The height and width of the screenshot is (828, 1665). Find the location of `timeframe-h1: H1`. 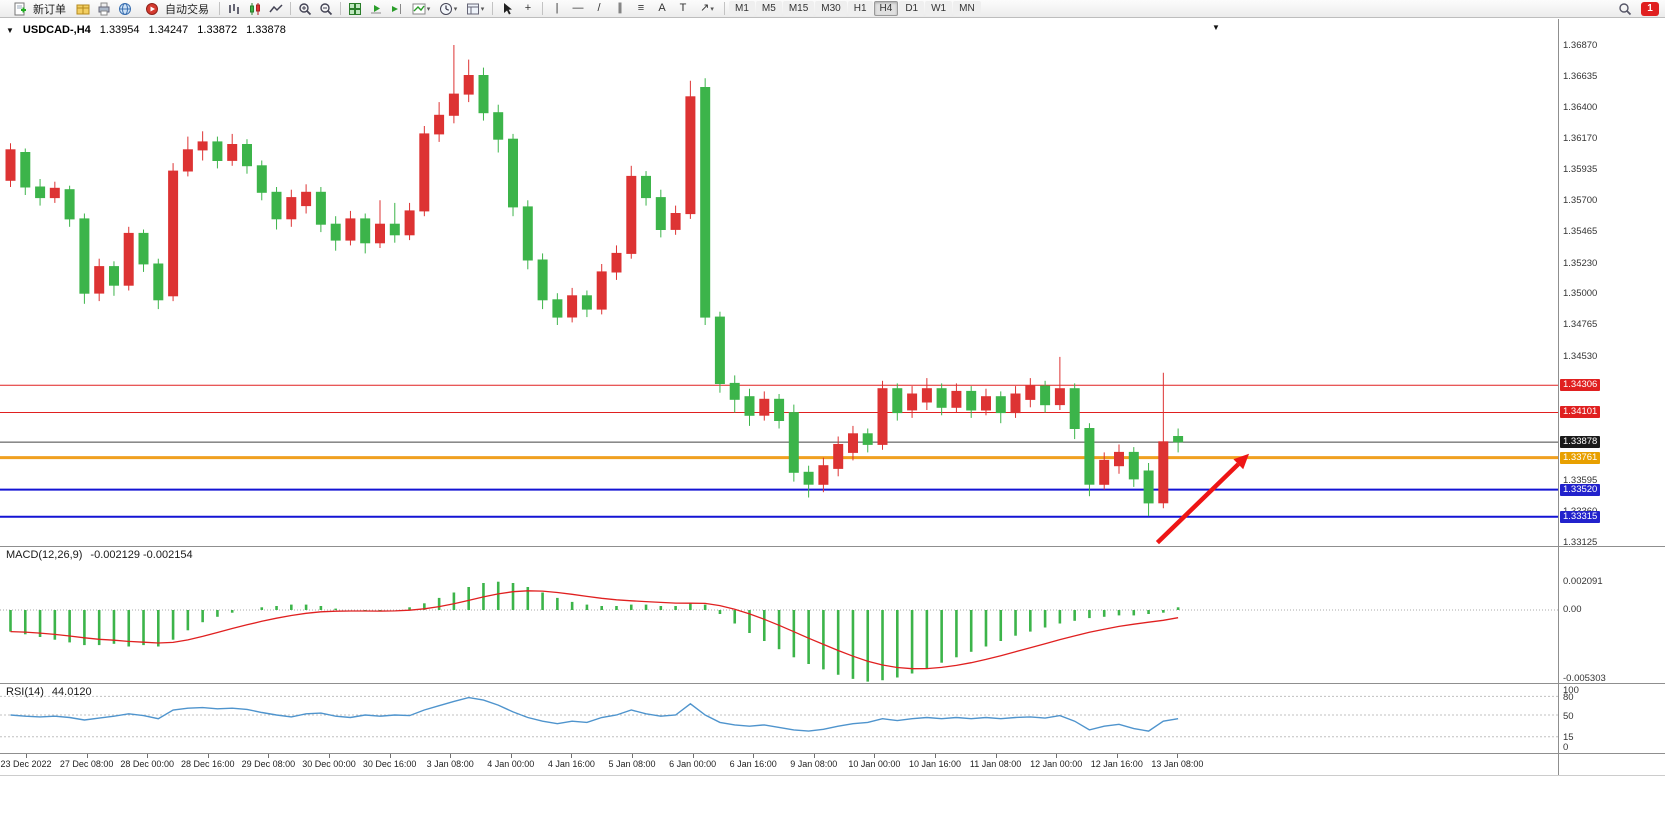

timeframe-h1: H1 is located at coordinates (860, 8).